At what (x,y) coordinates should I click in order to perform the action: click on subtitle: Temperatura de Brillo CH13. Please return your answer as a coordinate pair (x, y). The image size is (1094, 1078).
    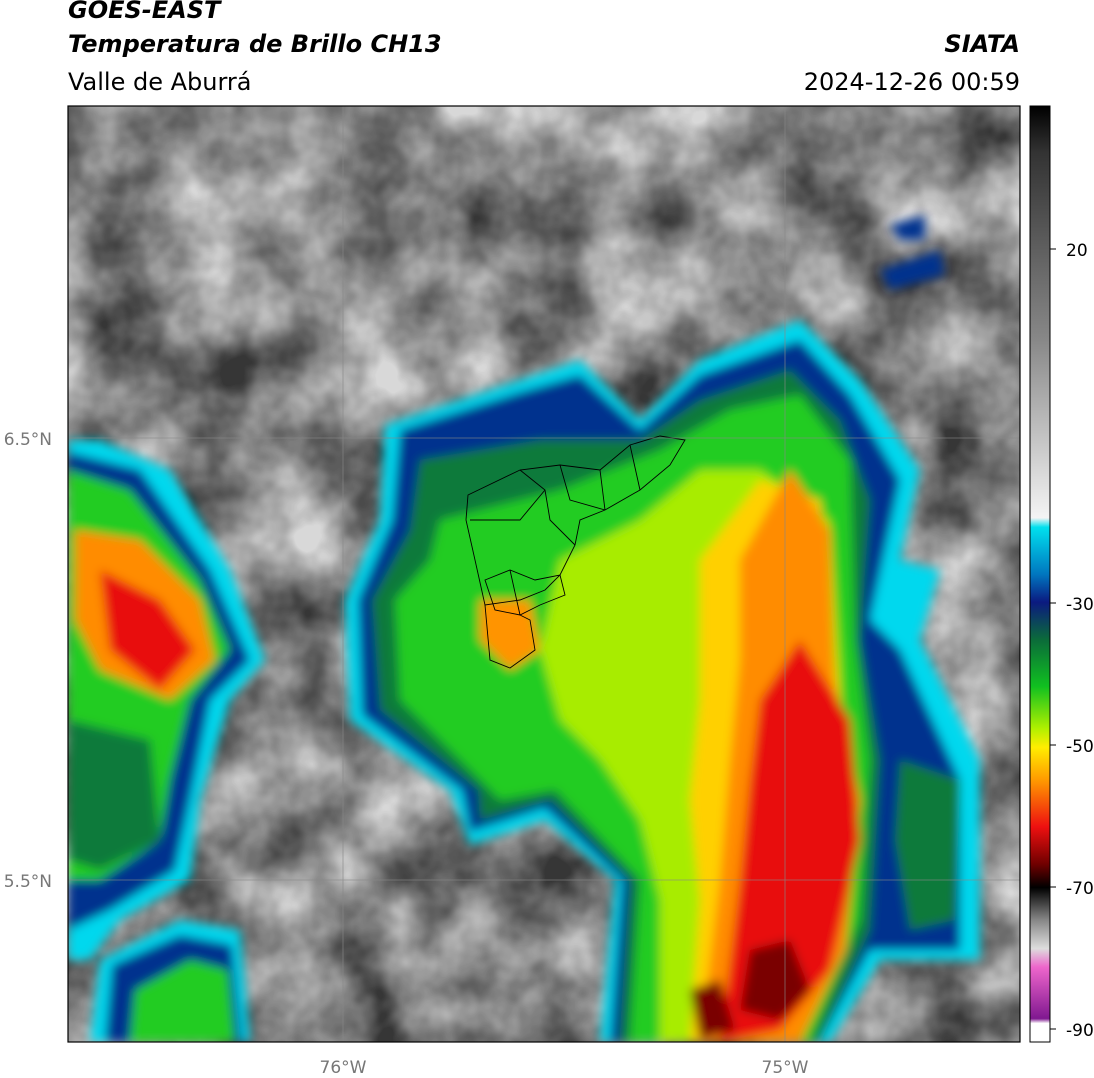
    Looking at the image, I should click on (255, 44).